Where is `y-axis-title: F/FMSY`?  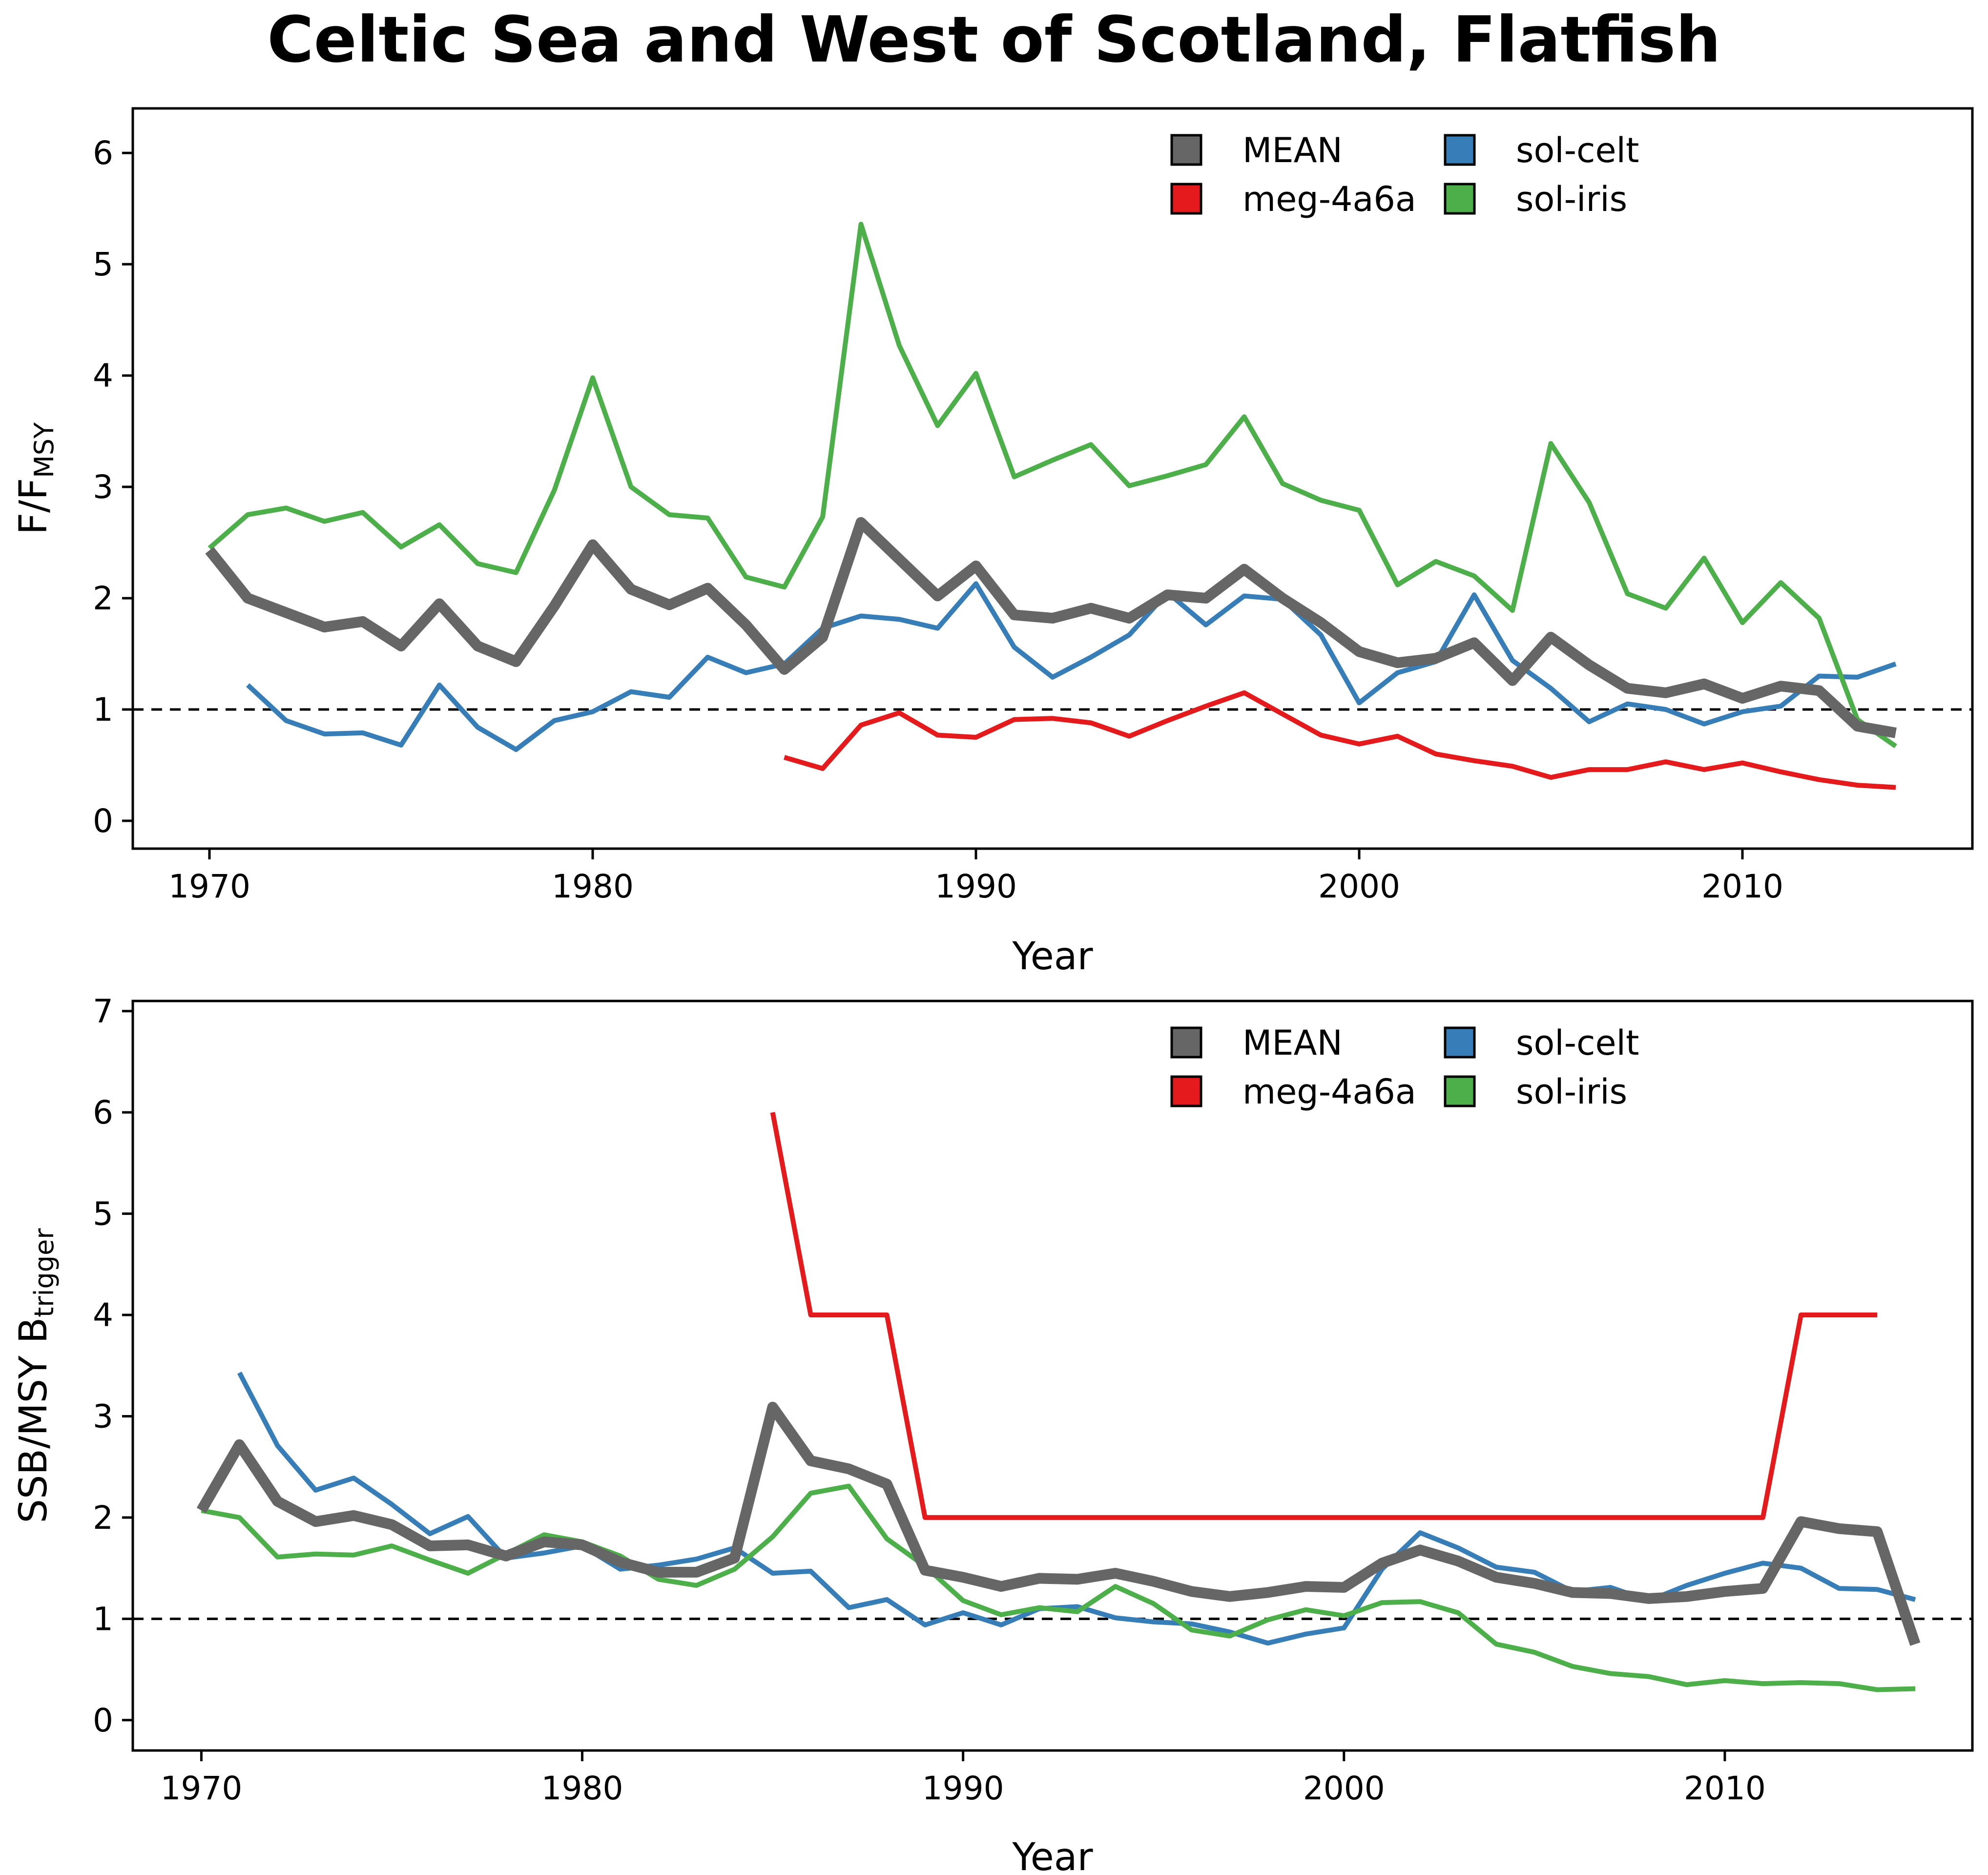
y-axis-title: F/FMSY is located at coordinates (36, 479).